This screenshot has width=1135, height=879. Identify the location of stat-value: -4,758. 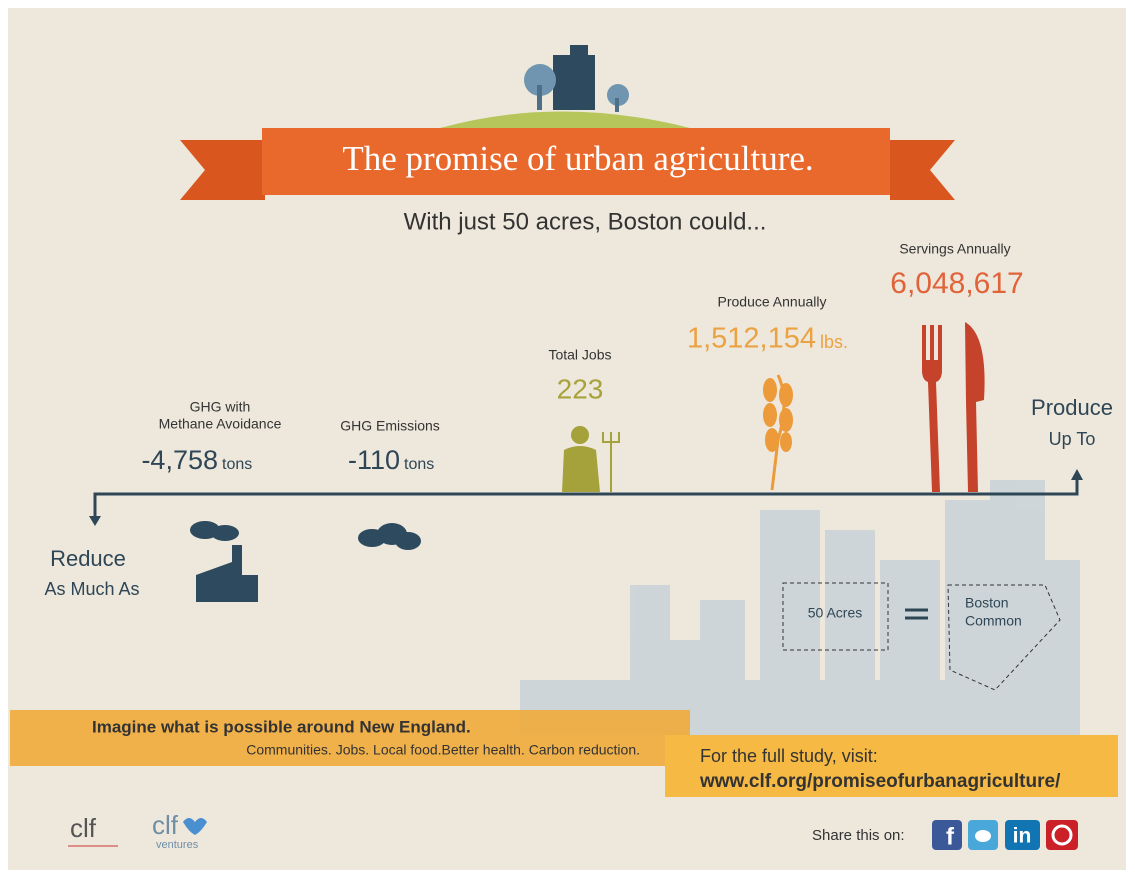
(179, 460).